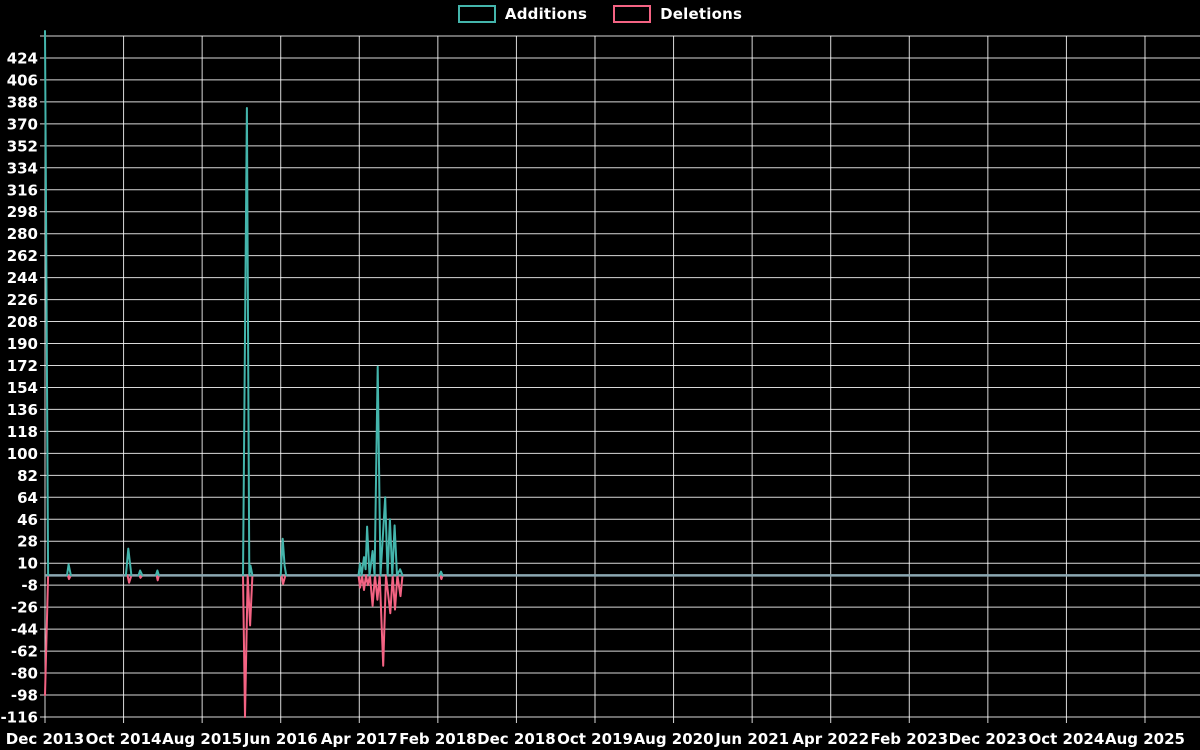 Image resolution: width=1200 pixels, height=750 pixels. What do you see at coordinates (24, 695) in the screenshot?
I see `svg-text: -98` at bounding box center [24, 695].